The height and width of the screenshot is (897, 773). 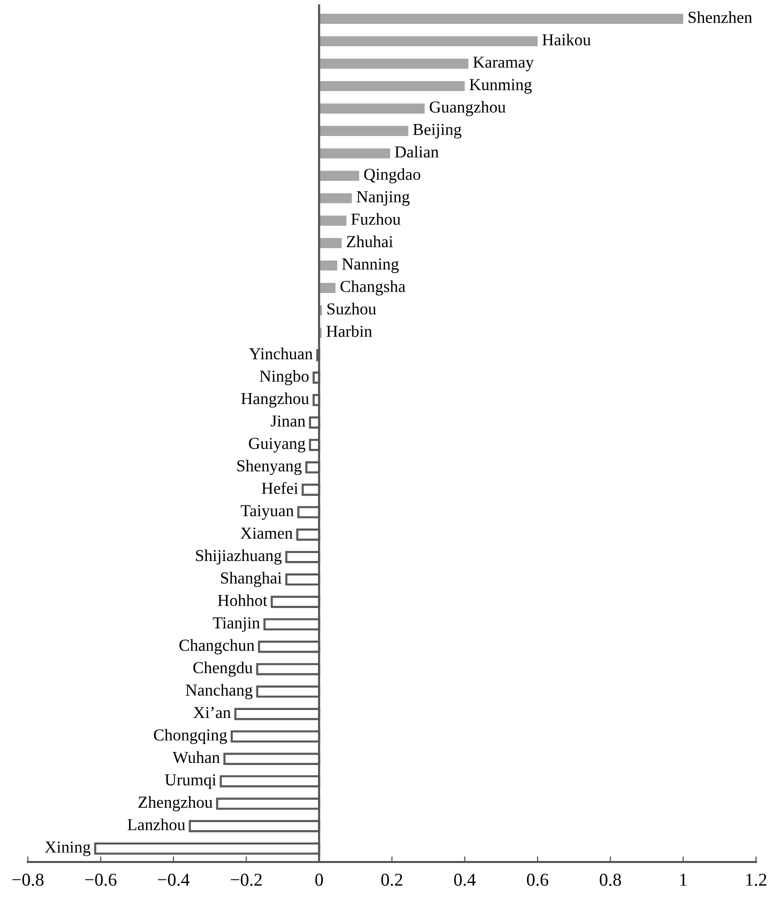 I want to click on y-tick-label: Karamay, so click(x=503, y=64).